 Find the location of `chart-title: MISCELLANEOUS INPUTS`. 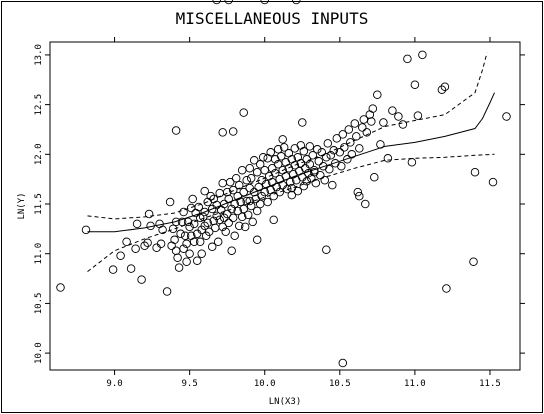

chart-title: MISCELLANEOUS INPUTS is located at coordinates (272, 18).